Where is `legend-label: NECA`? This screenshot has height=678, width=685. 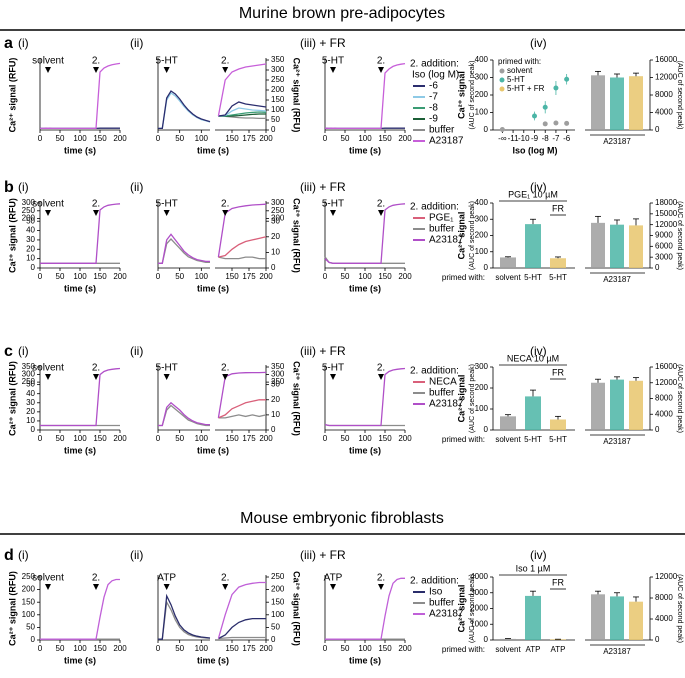
legend-label: NECA is located at coordinates (443, 382).